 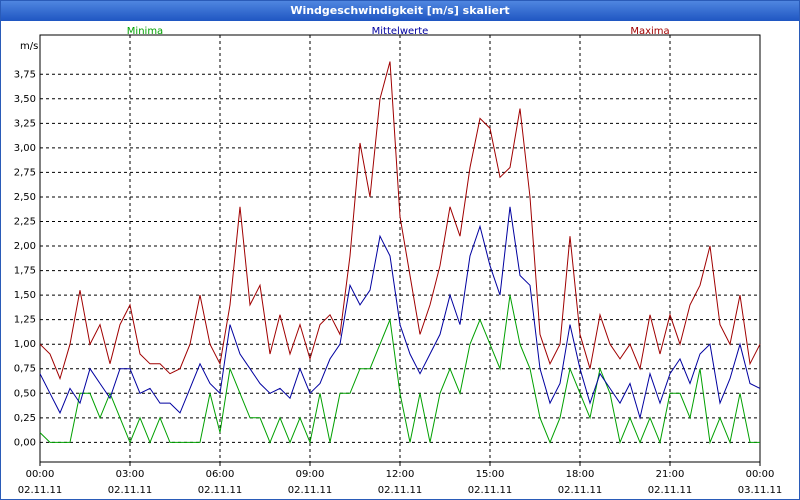 What do you see at coordinates (25, 320) in the screenshot?
I see `y-tick-label: 1,25` at bounding box center [25, 320].